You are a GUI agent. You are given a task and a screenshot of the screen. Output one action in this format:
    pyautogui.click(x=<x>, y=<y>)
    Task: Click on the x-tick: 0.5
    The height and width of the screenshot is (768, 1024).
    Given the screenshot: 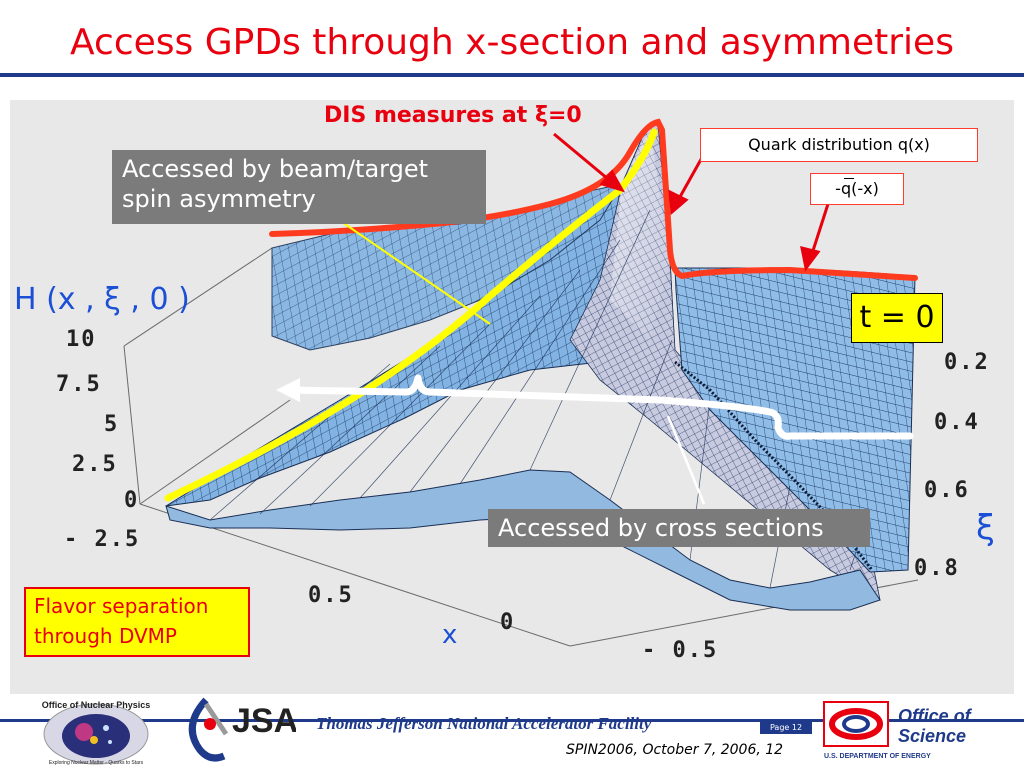 What is the action you would take?
    pyautogui.click(x=331, y=595)
    